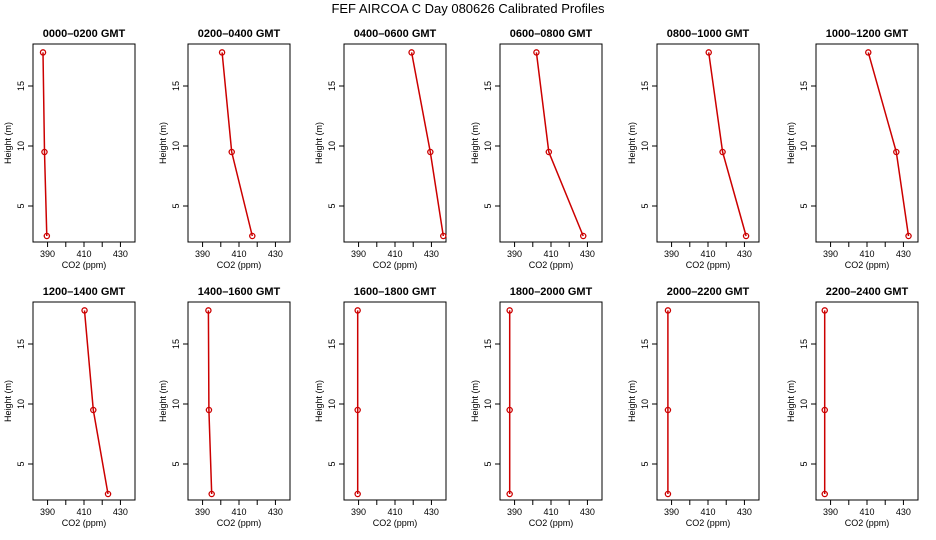  I want to click on panel-title: 1200–1400 GMT, so click(84, 292).